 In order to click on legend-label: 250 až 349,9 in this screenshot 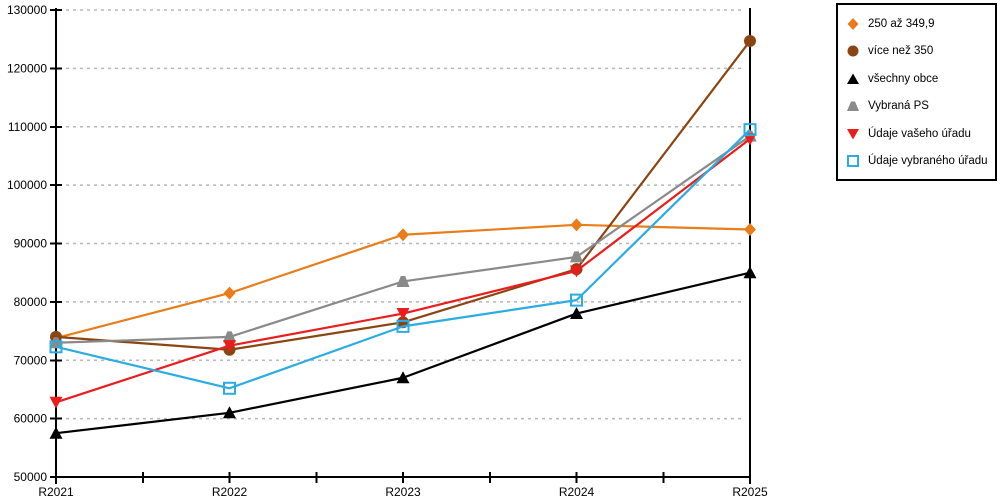, I will do `click(901, 23)`.